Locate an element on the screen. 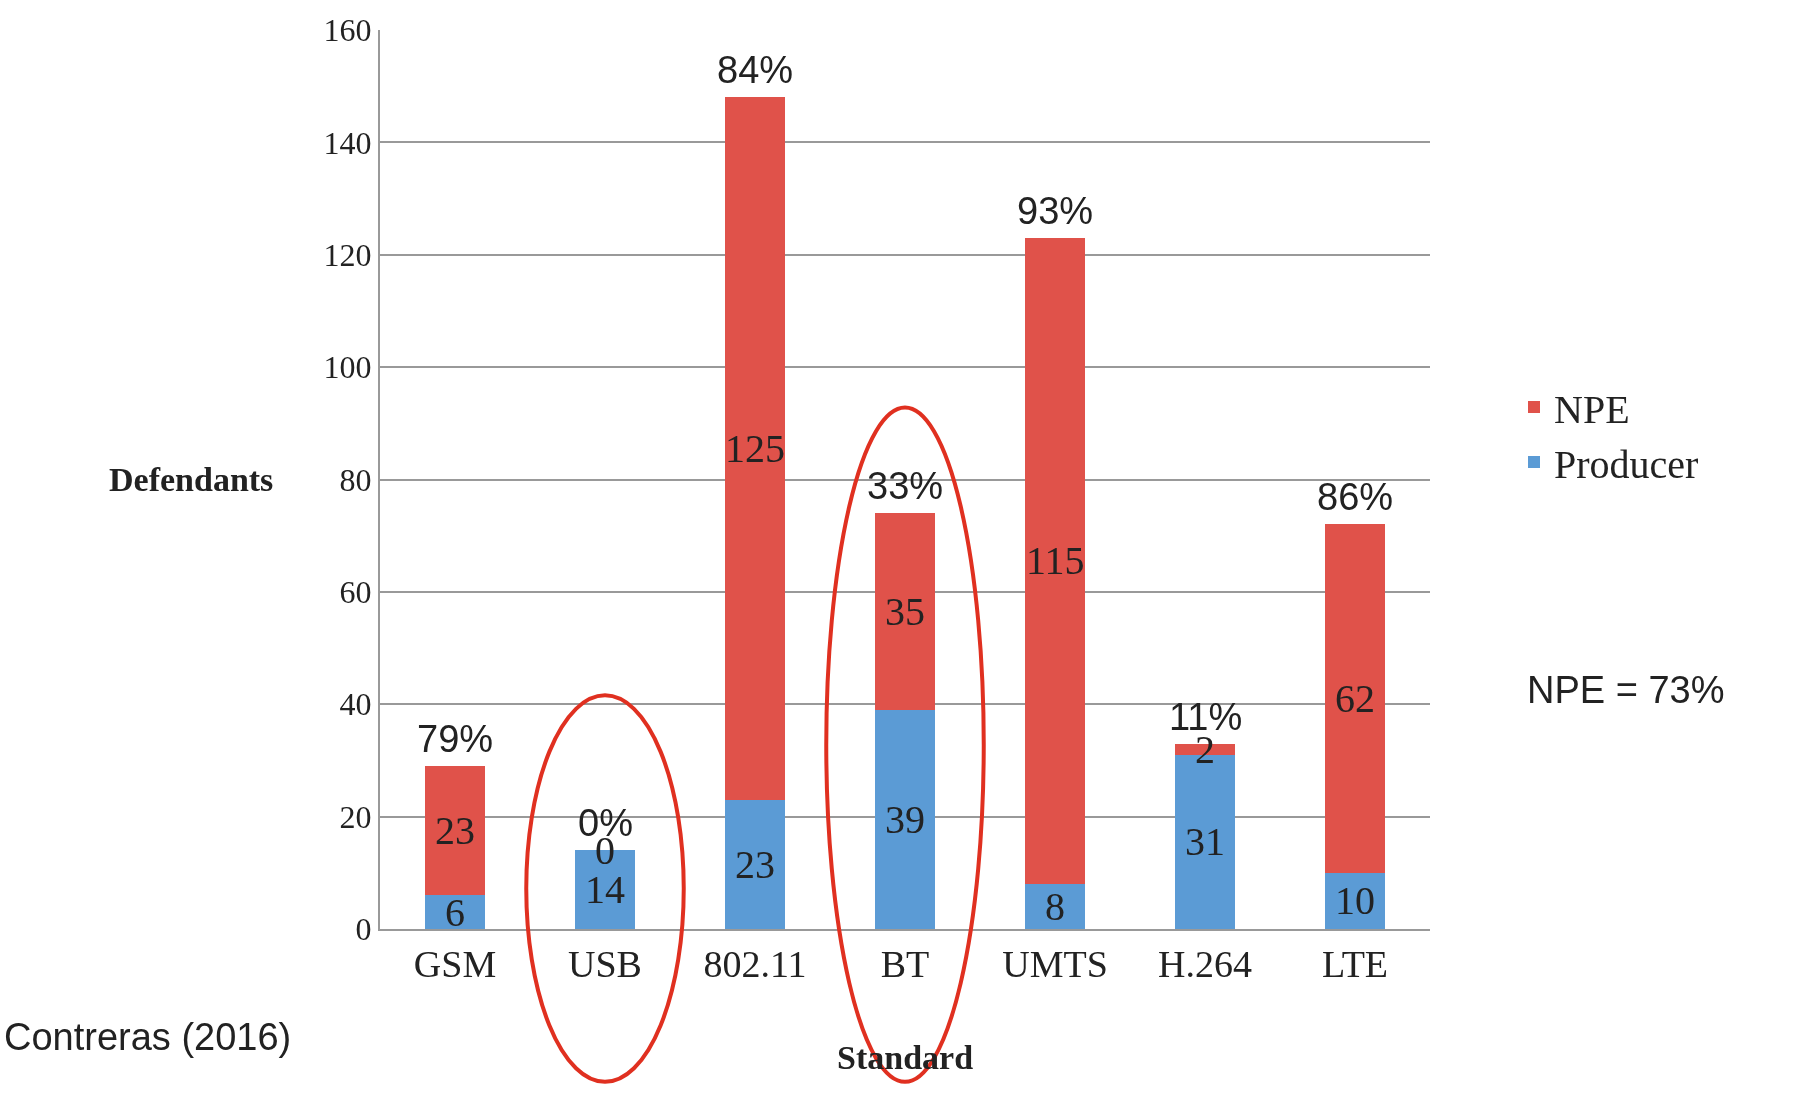  data-label: 6 is located at coordinates (455, 912).